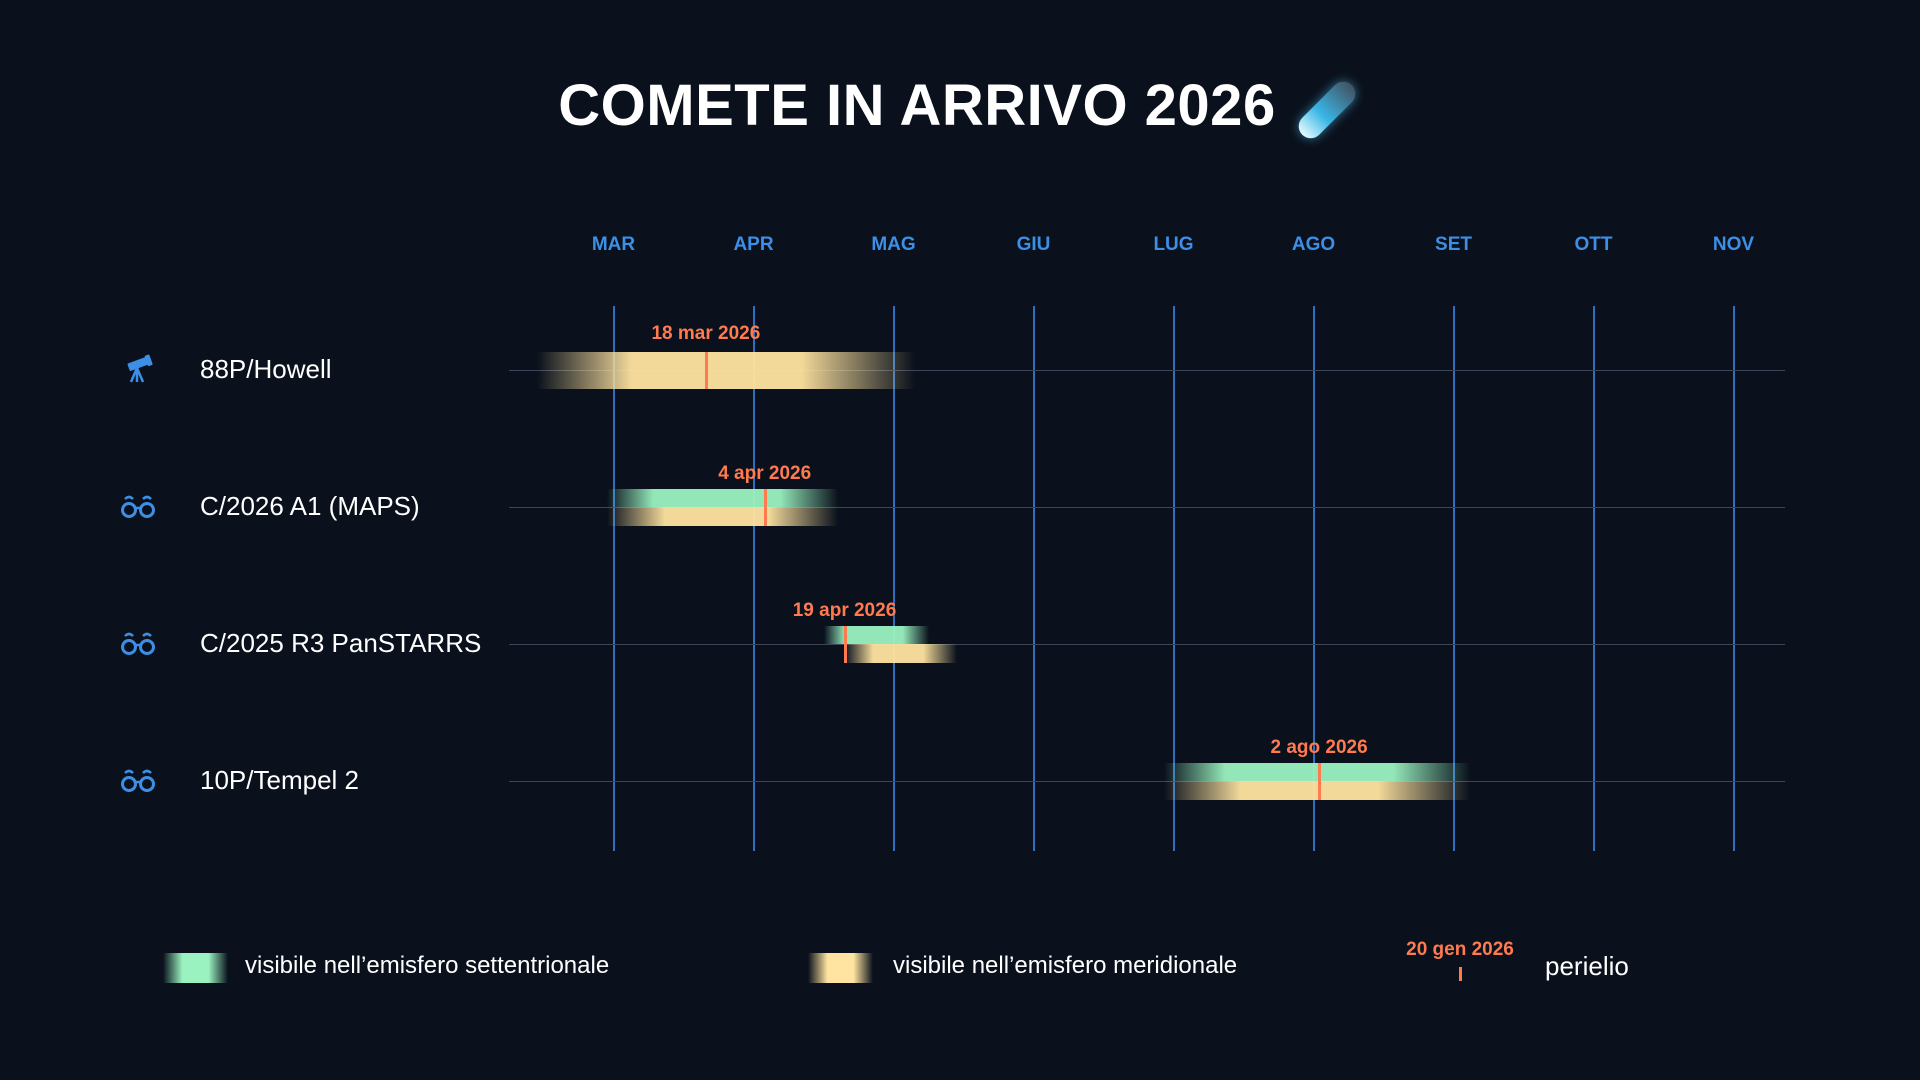 This screenshot has height=1080, width=1920. I want to click on comet-name: 10P/Tempel 2, so click(279, 780).